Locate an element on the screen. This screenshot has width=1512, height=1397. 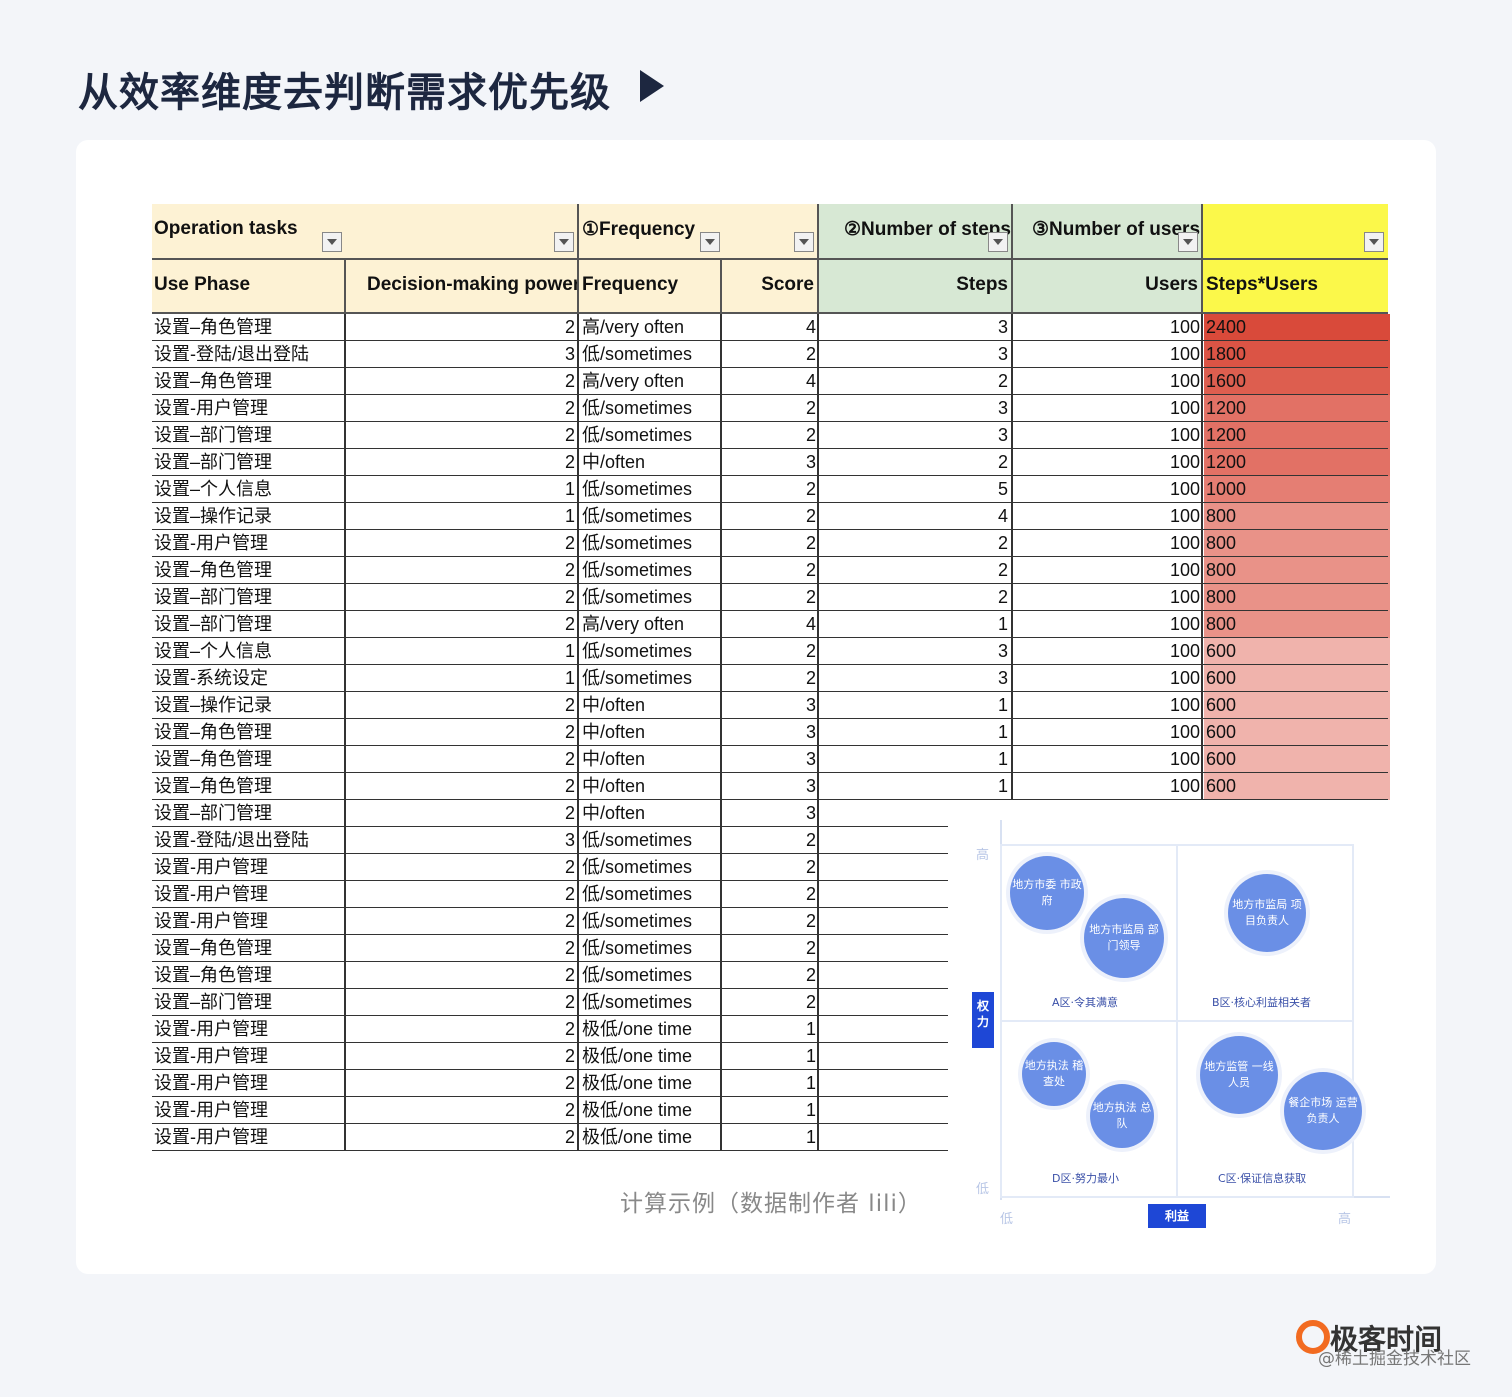
table-row: 设置–操作记录 2 中/often 3 1 100 600 is located at coordinates (771, 705).